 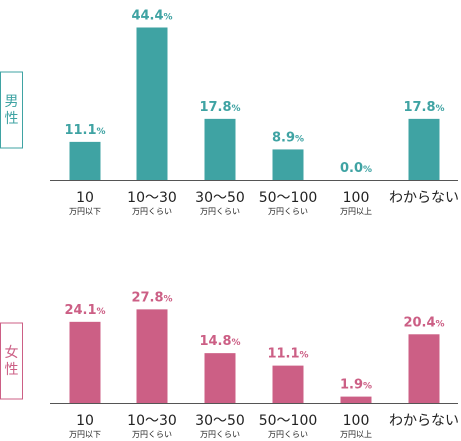 What do you see at coordinates (423, 322) in the screenshot?
I see `female-value-label: 20.4%` at bounding box center [423, 322].